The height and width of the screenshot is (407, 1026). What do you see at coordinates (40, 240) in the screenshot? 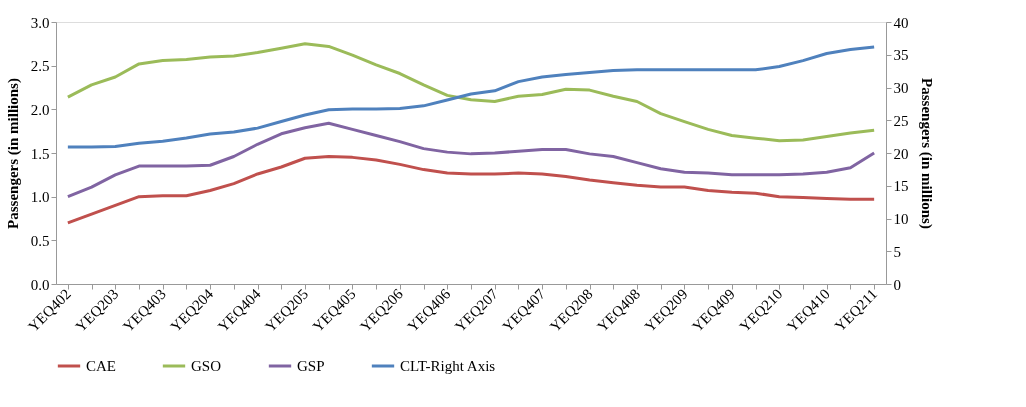
I see `y-tick-label: 0.5` at bounding box center [40, 240].